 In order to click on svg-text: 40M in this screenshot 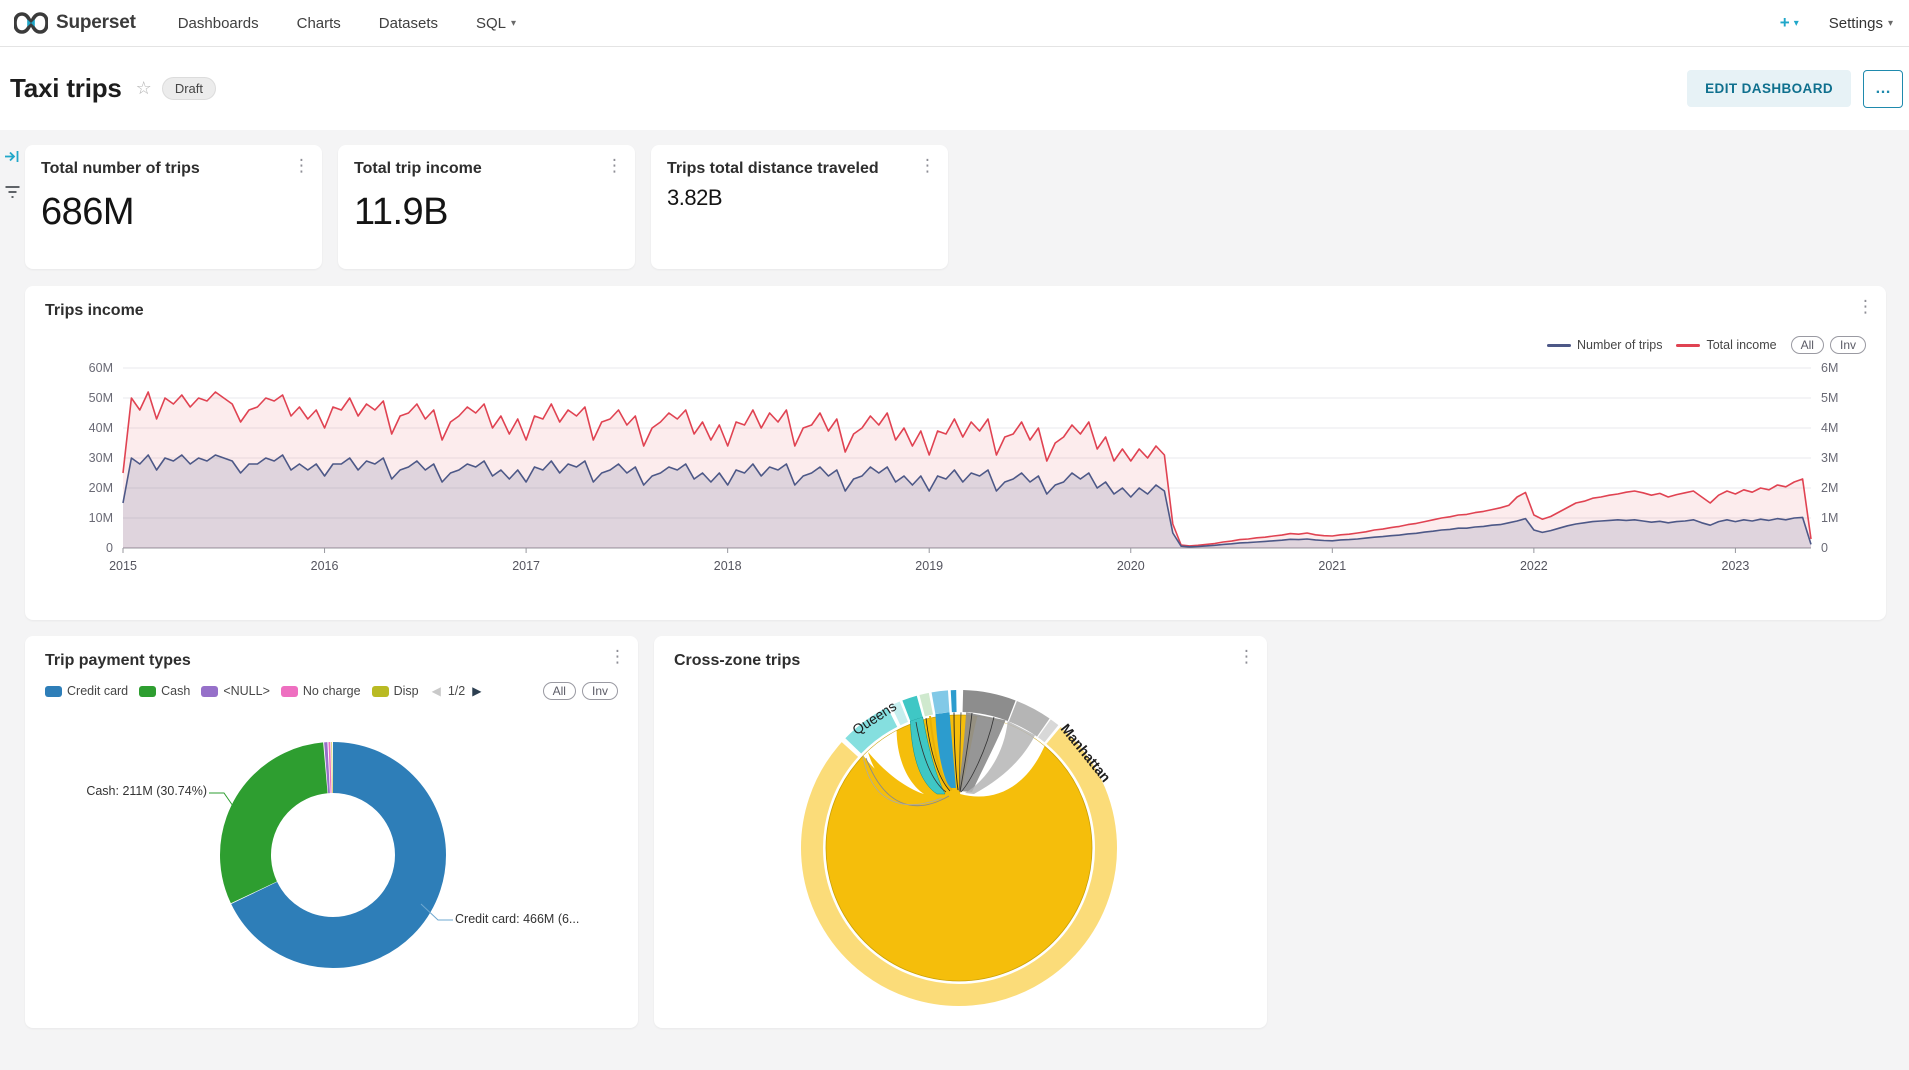, I will do `click(101, 428)`.